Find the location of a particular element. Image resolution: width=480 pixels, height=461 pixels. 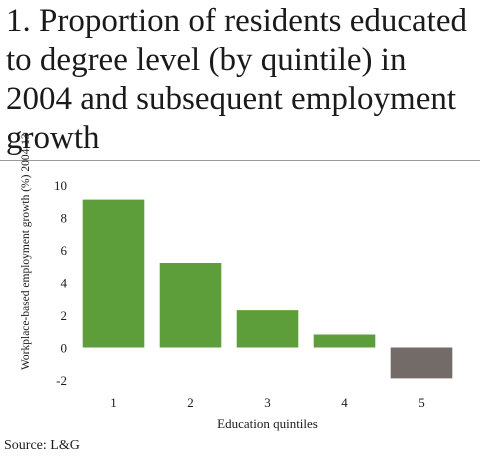

x-tick-label: 5 is located at coordinates (421, 402).